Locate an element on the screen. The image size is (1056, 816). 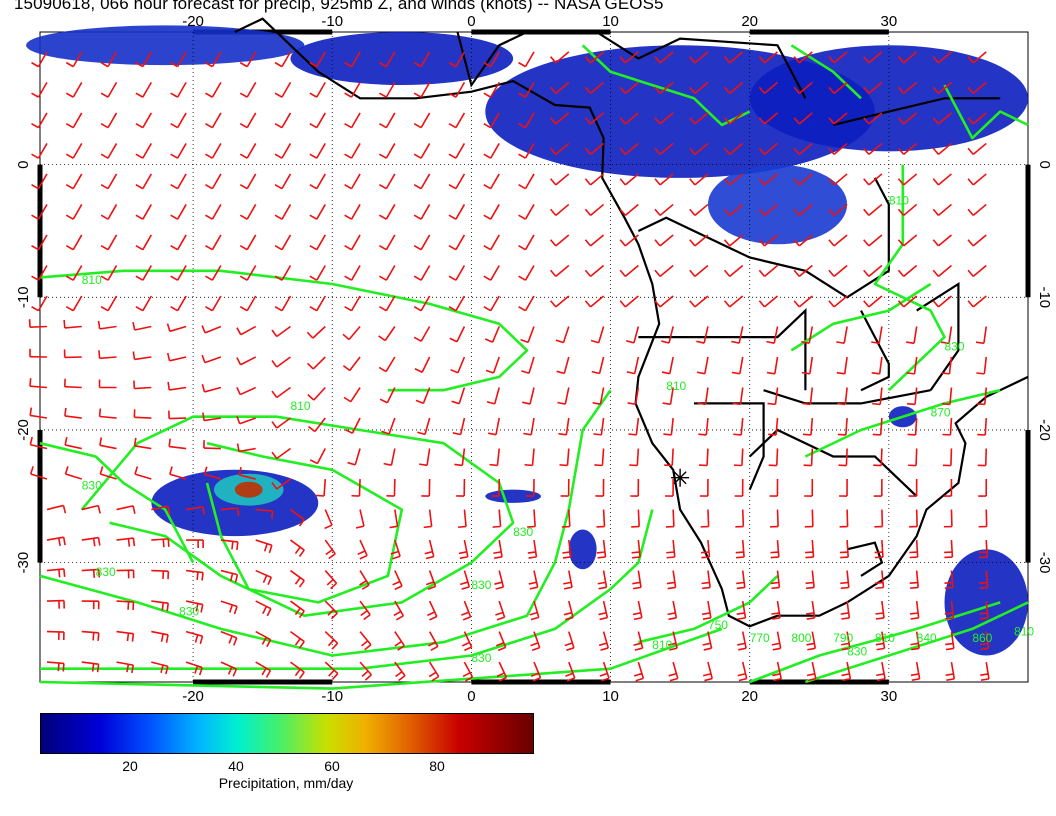
colorbar-tick-label: 20 is located at coordinates (130, 766).